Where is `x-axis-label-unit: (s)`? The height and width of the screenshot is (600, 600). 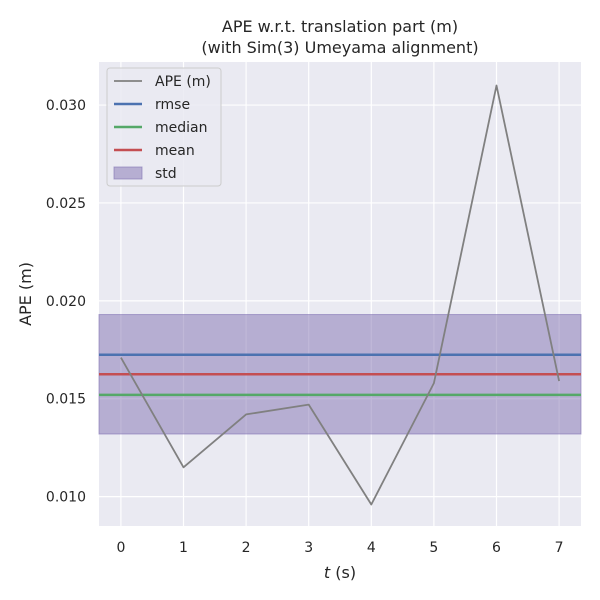
x-axis-label-unit: (s) is located at coordinates (343, 572).